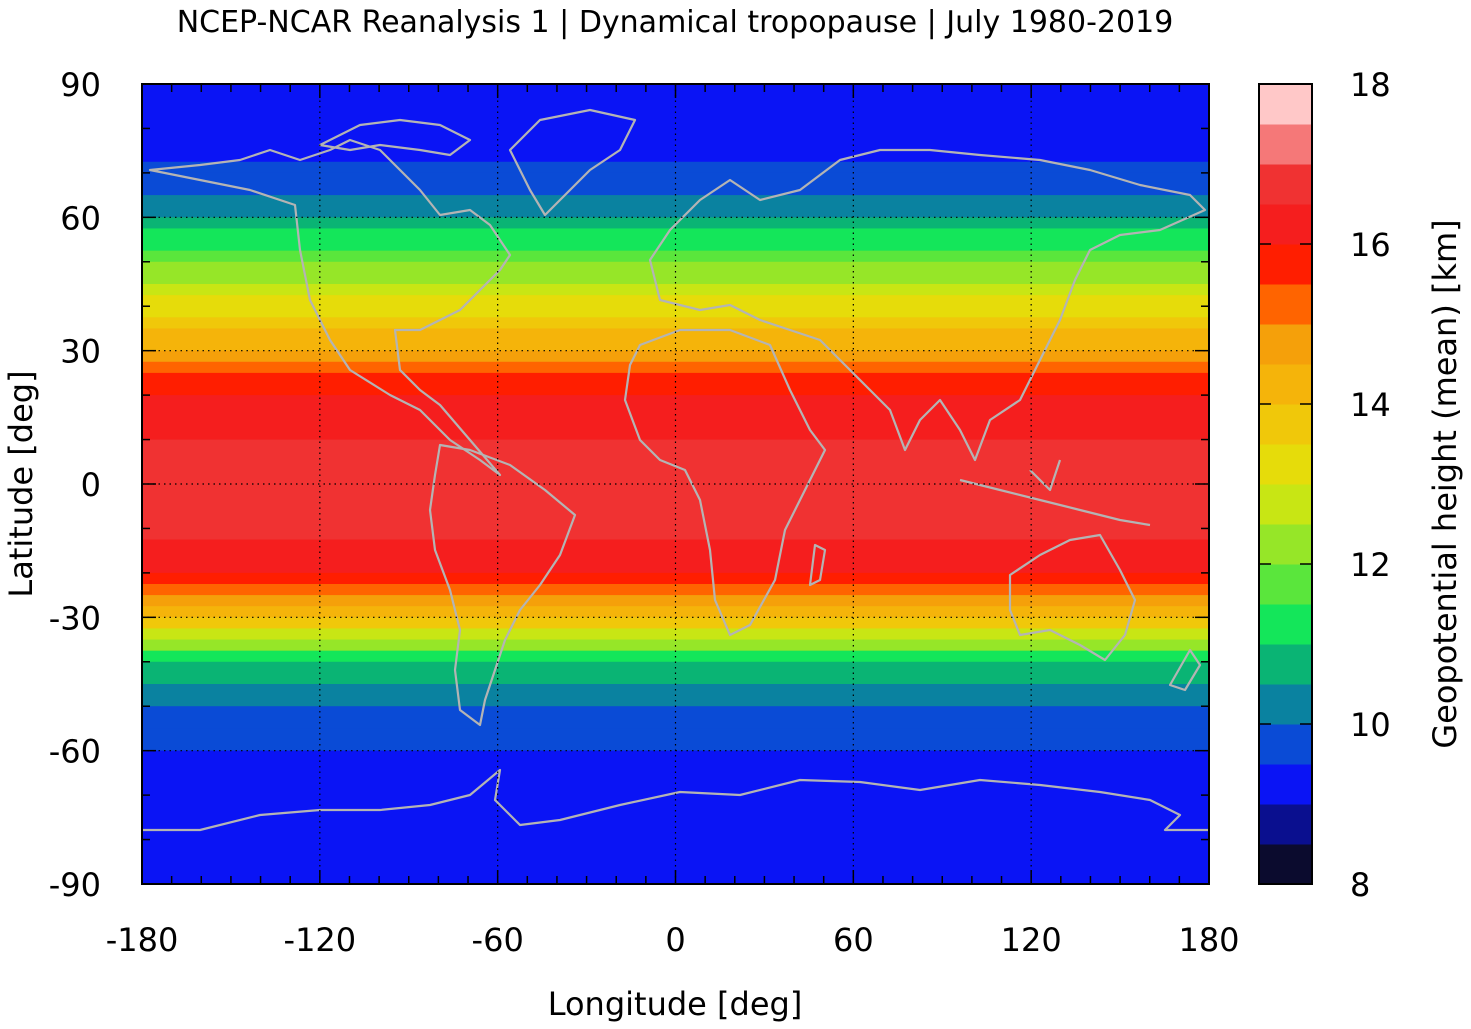 This screenshot has width=1471, height=1029. What do you see at coordinates (1370, 405) in the screenshot?
I see `colorbar-tick-label: 14` at bounding box center [1370, 405].